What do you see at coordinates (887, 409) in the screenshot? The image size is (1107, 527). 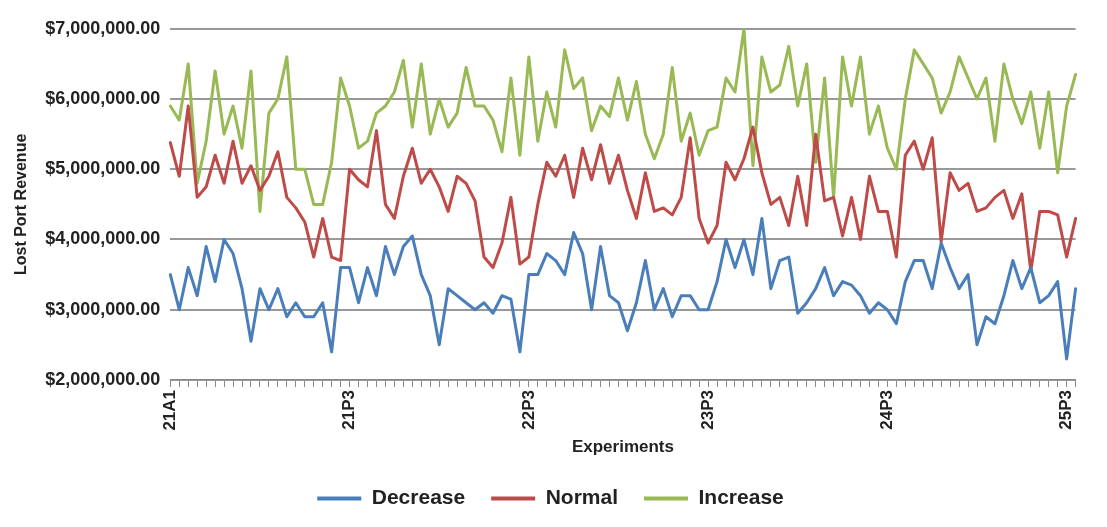 I see `x-tick-label: 24P3` at bounding box center [887, 409].